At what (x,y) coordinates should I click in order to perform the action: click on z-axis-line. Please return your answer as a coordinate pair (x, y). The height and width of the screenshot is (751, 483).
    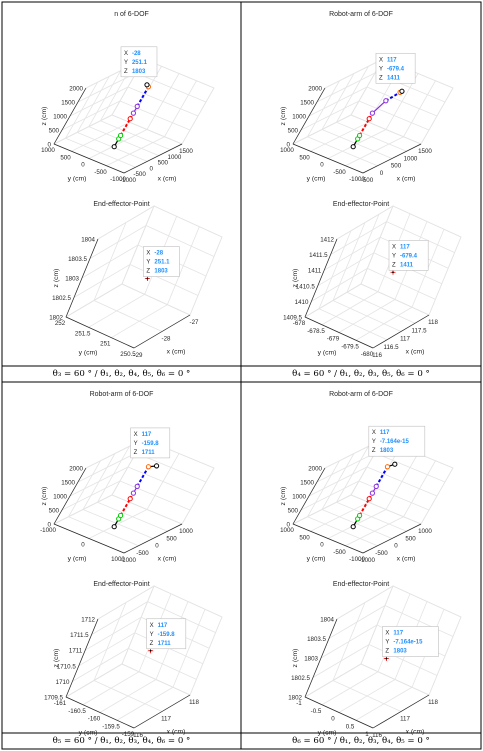
    Looking at the image, I should click on (309, 116).